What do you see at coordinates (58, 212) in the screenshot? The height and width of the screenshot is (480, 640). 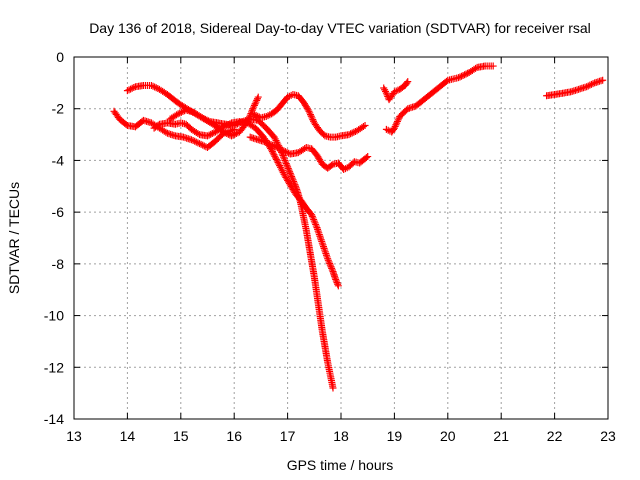 I see `y-tick-label: -6` at bounding box center [58, 212].